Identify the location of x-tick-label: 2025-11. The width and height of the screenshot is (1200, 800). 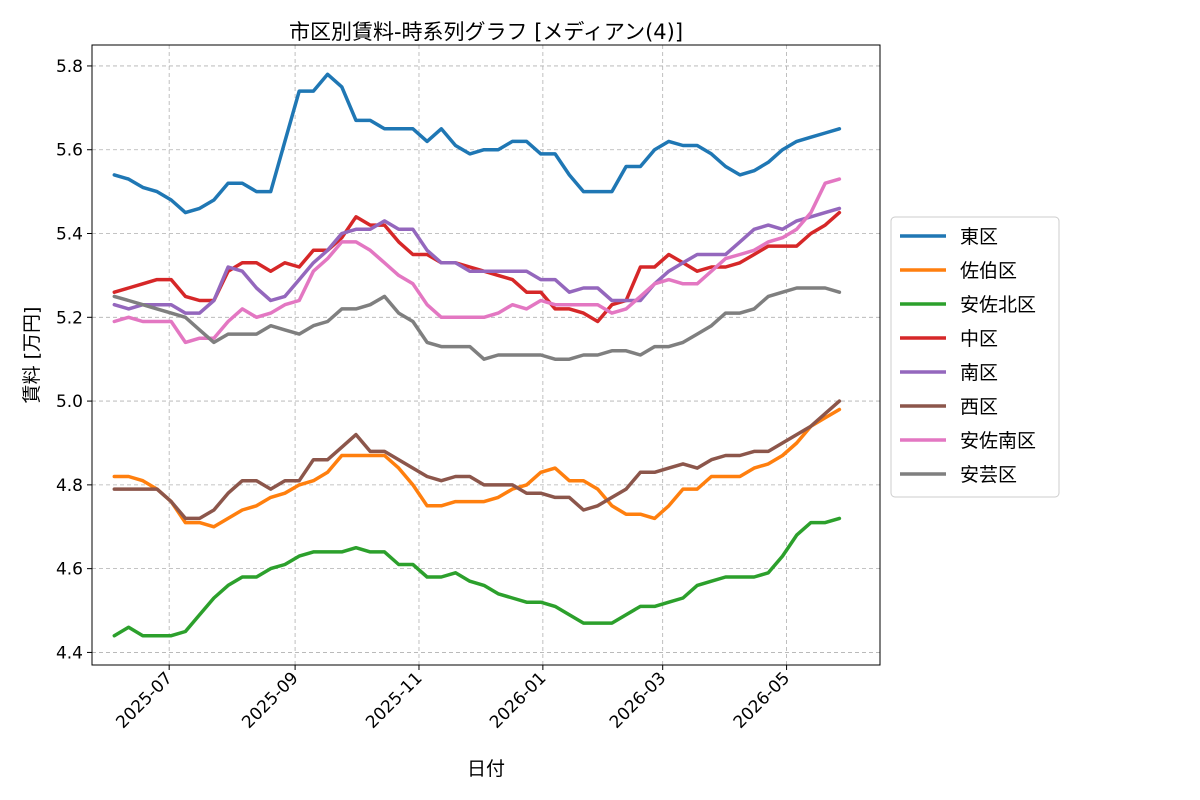
(394, 700).